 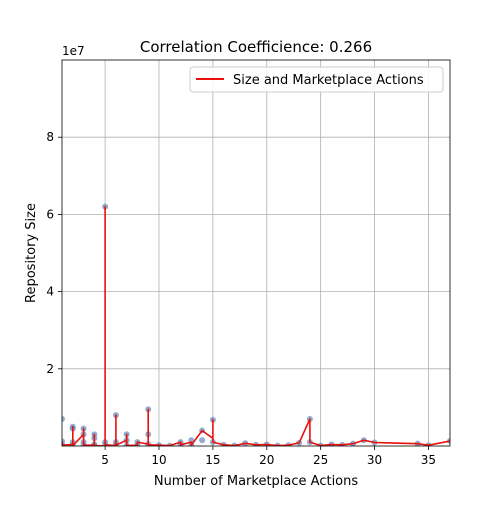 I want to click on legend-label: Size and Marketplace Actions, so click(x=328, y=80).